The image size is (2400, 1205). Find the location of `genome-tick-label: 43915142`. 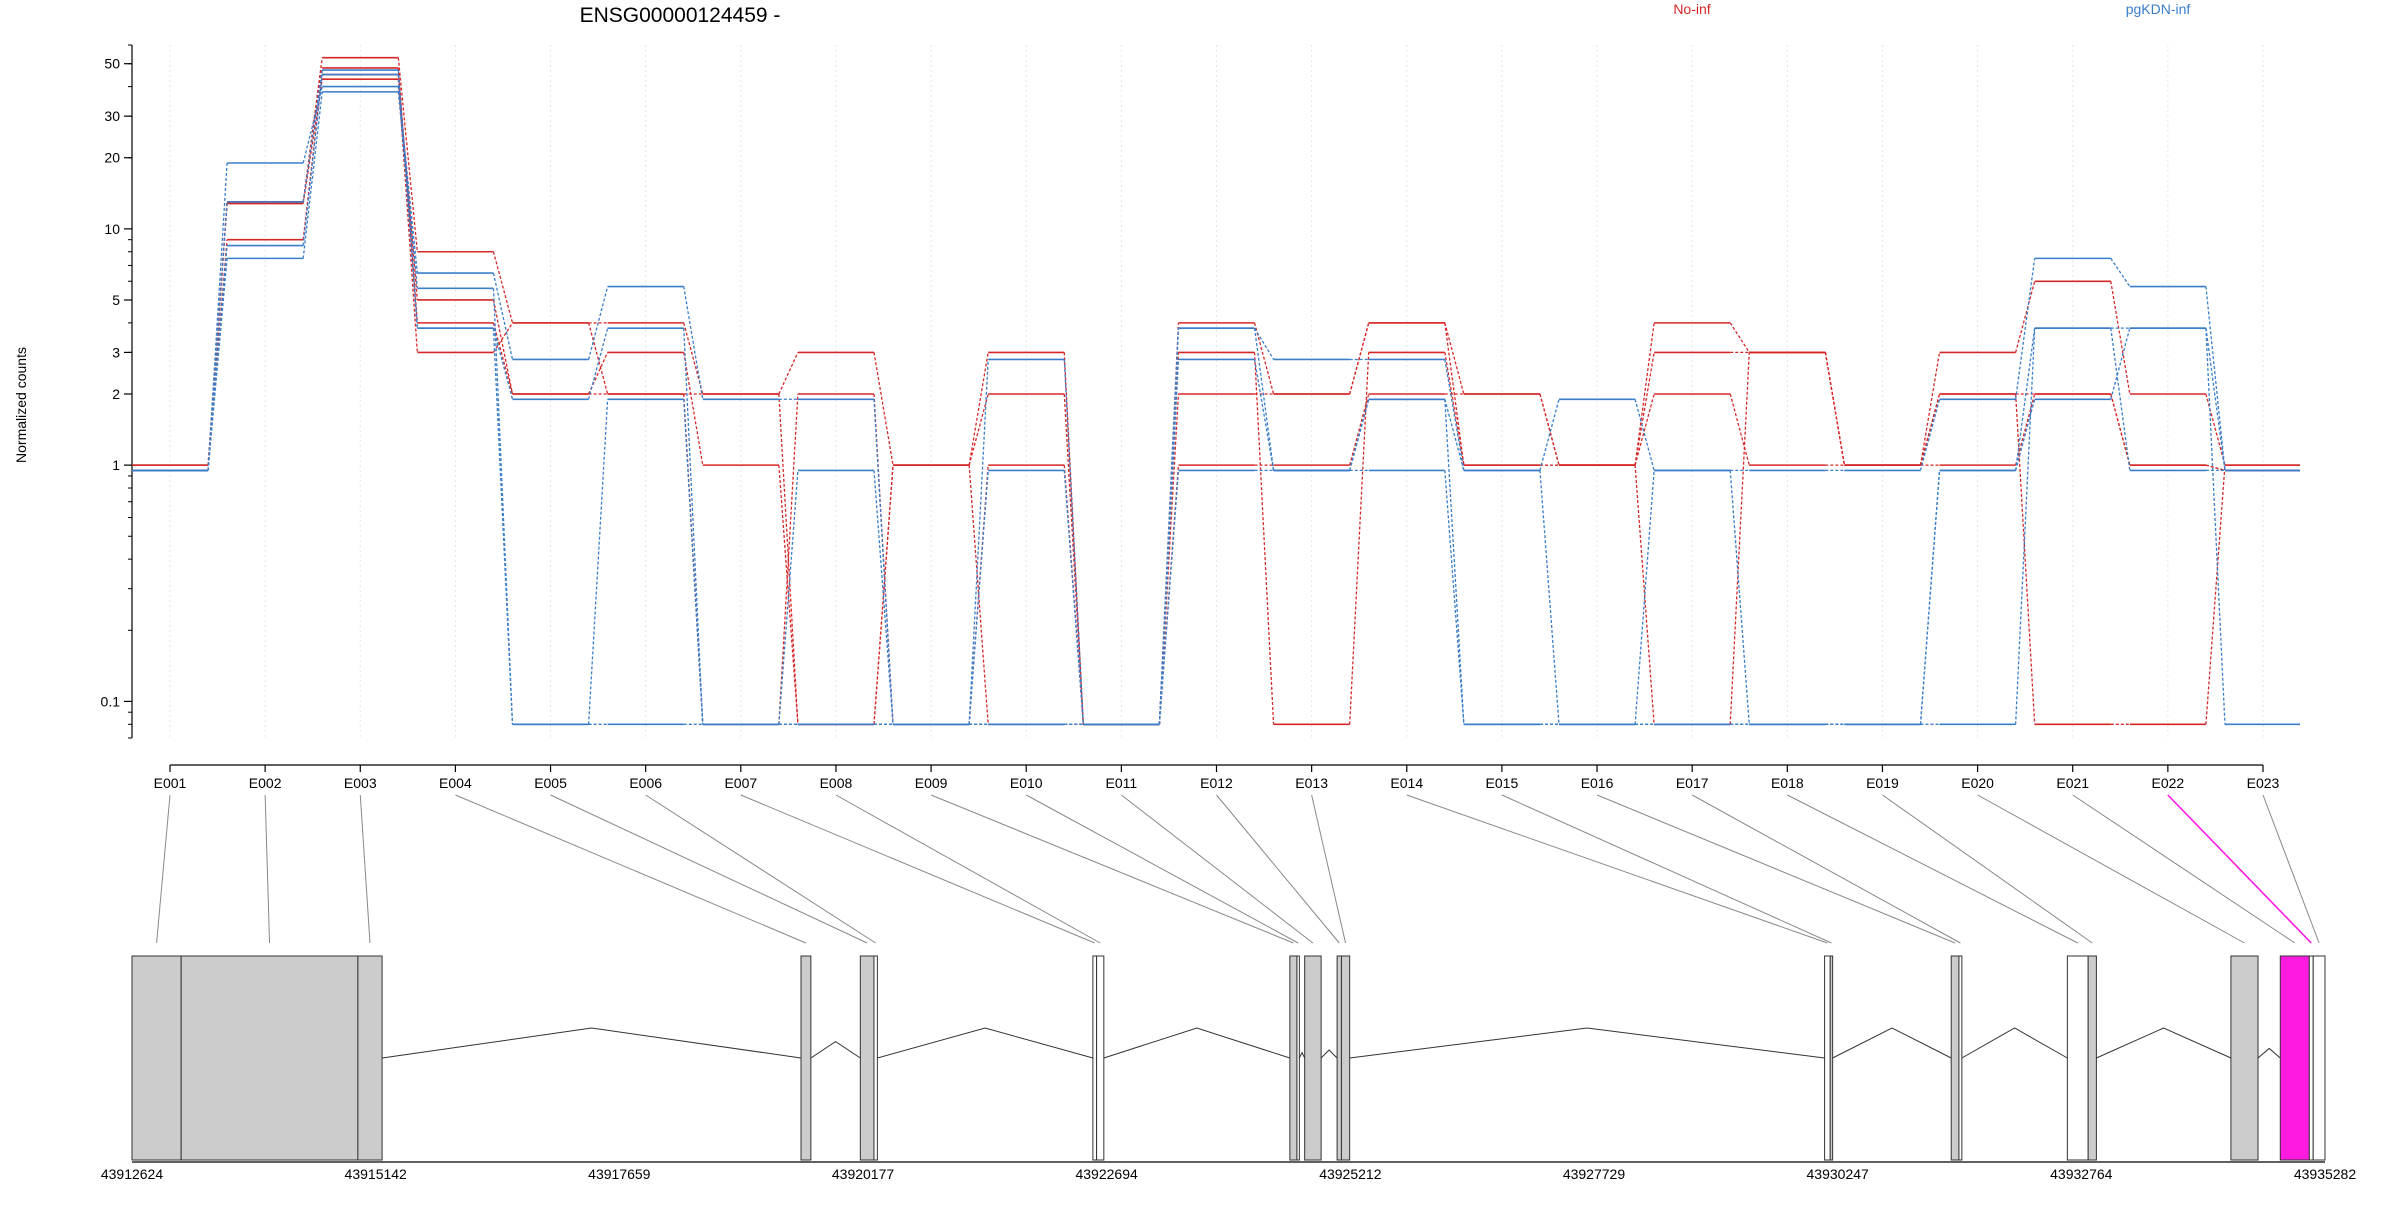

genome-tick-label: 43915142 is located at coordinates (376, 1174).